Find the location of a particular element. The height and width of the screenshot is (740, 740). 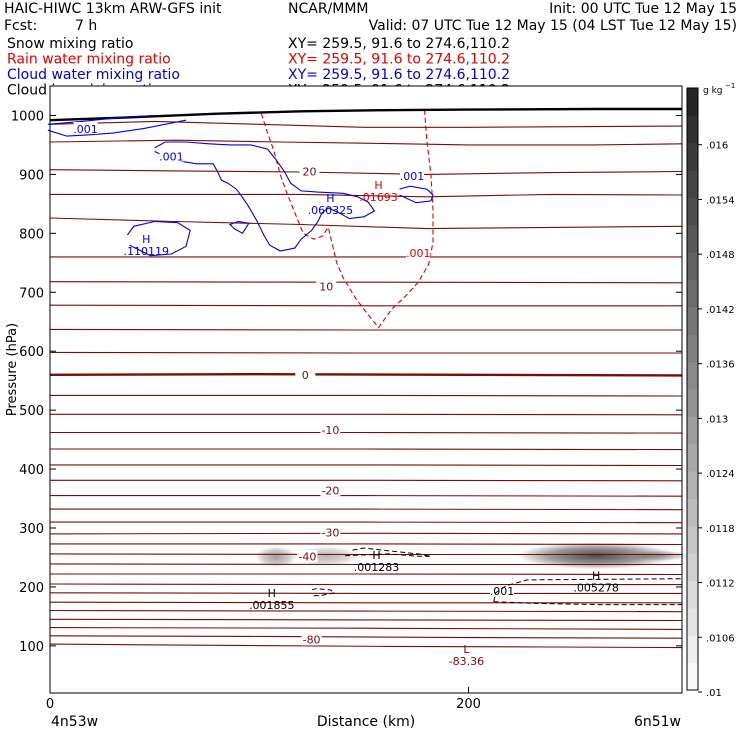

snow-contour-label: .001 is located at coordinates (502, 591).